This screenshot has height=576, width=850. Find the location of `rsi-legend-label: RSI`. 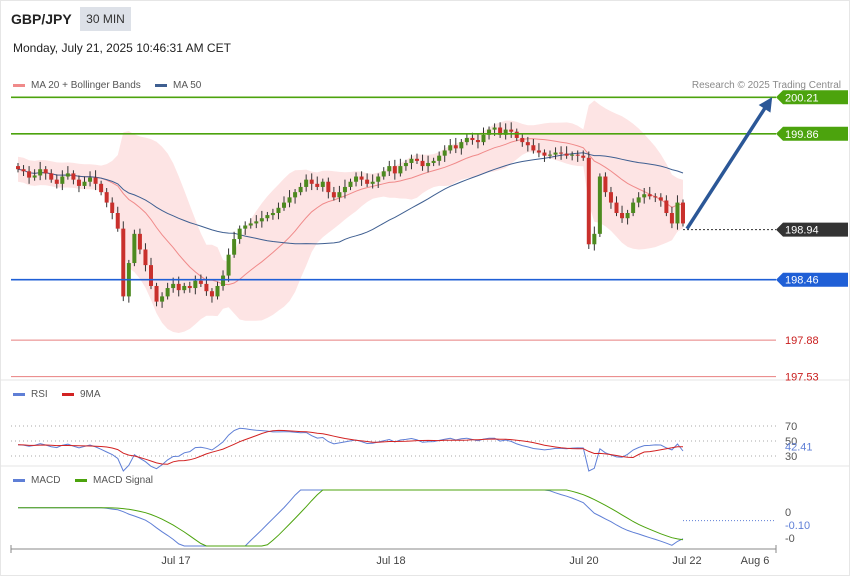

rsi-legend-label: RSI is located at coordinates (39, 394).